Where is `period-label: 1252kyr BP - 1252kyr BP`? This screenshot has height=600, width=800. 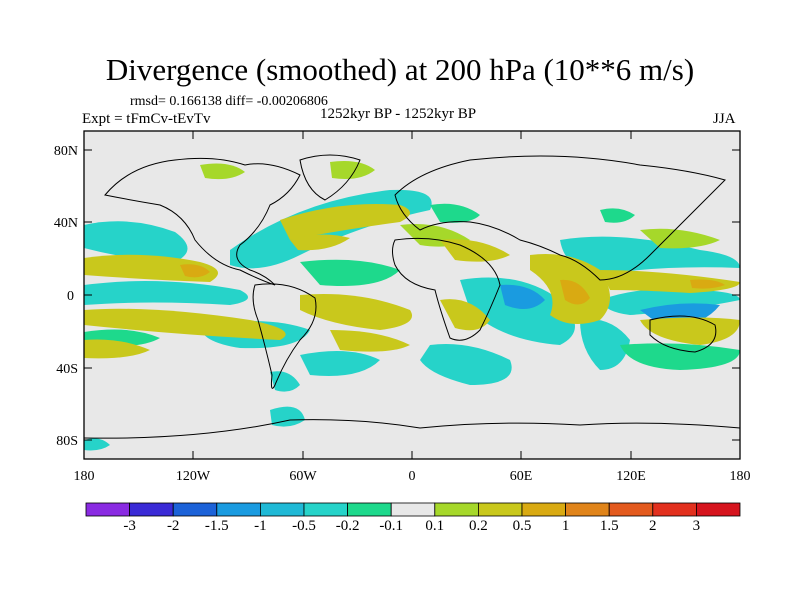
period-label: 1252kyr BP - 1252kyr BP is located at coordinates (398, 114).